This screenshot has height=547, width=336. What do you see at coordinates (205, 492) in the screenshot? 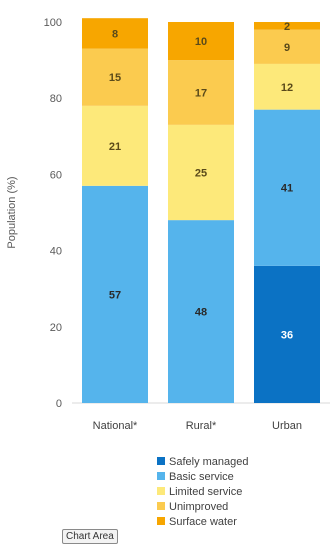
I see `legend-label: Limited service` at bounding box center [205, 492].